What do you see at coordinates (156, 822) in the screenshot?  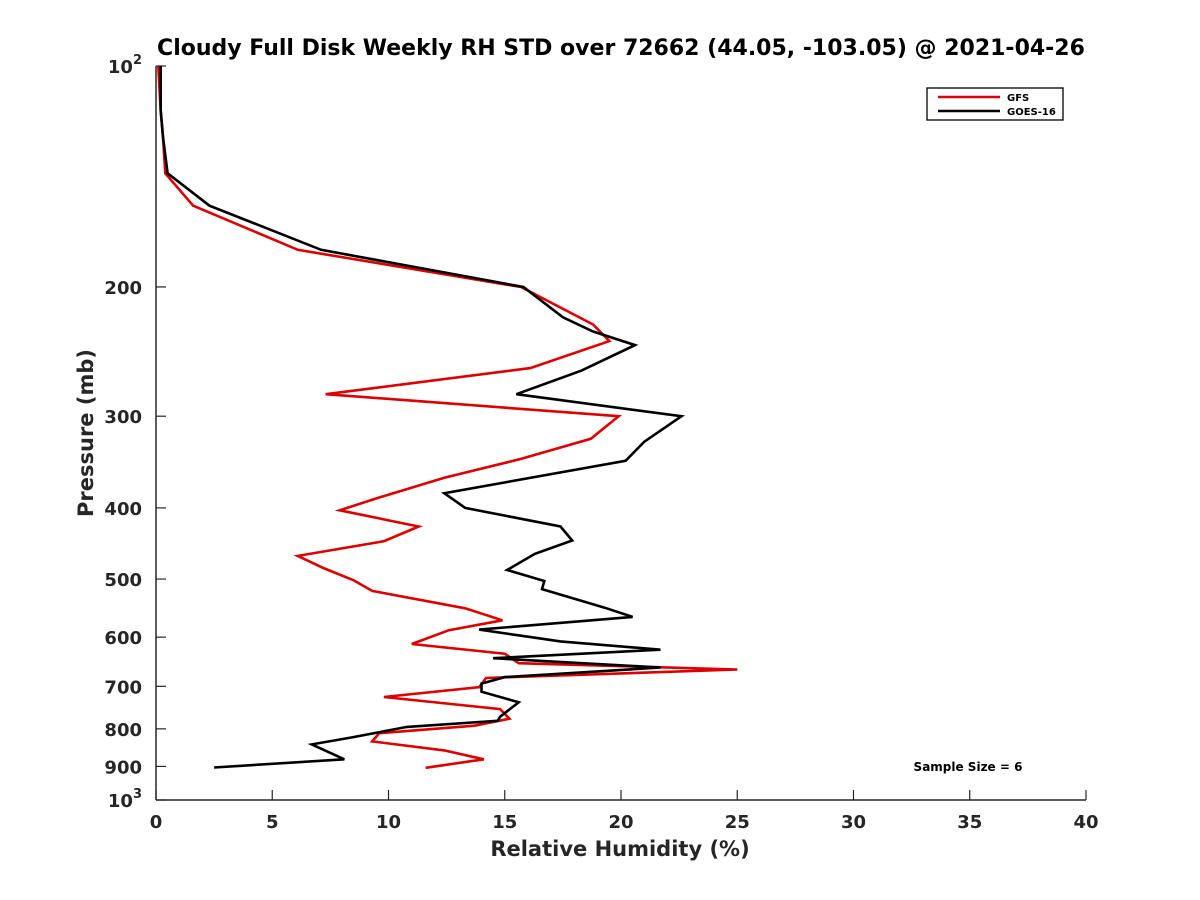 I see `x-tick-label: 0` at bounding box center [156, 822].